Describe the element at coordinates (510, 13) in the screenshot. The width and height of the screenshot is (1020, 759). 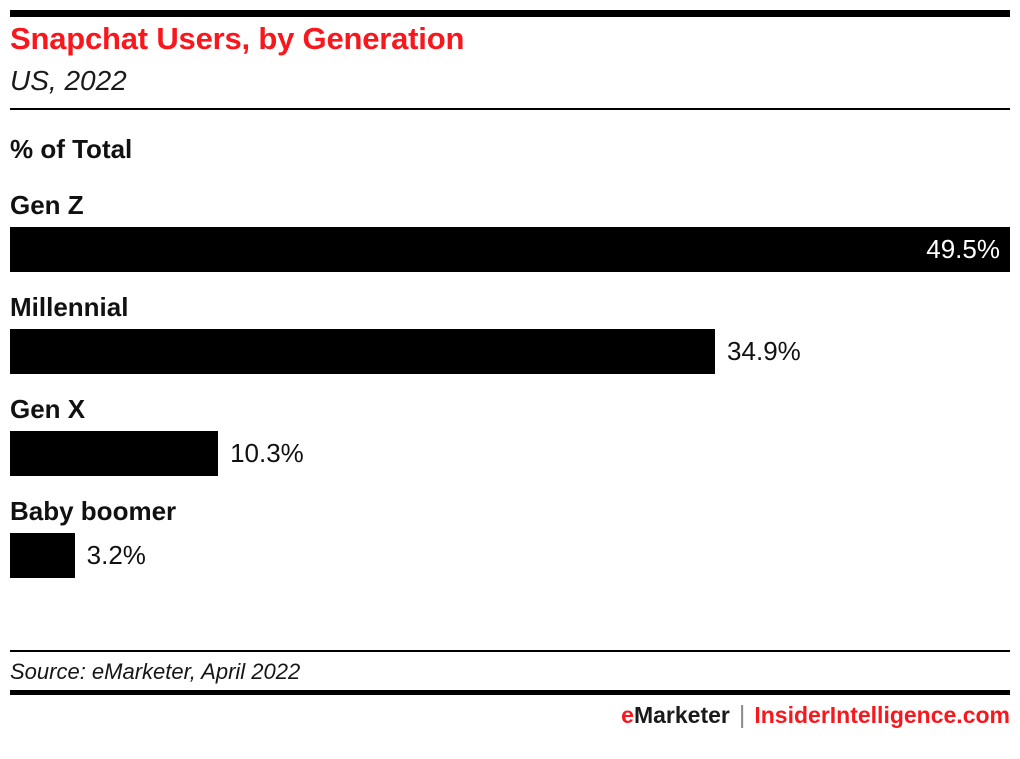
I see `top-accent-bar` at that location.